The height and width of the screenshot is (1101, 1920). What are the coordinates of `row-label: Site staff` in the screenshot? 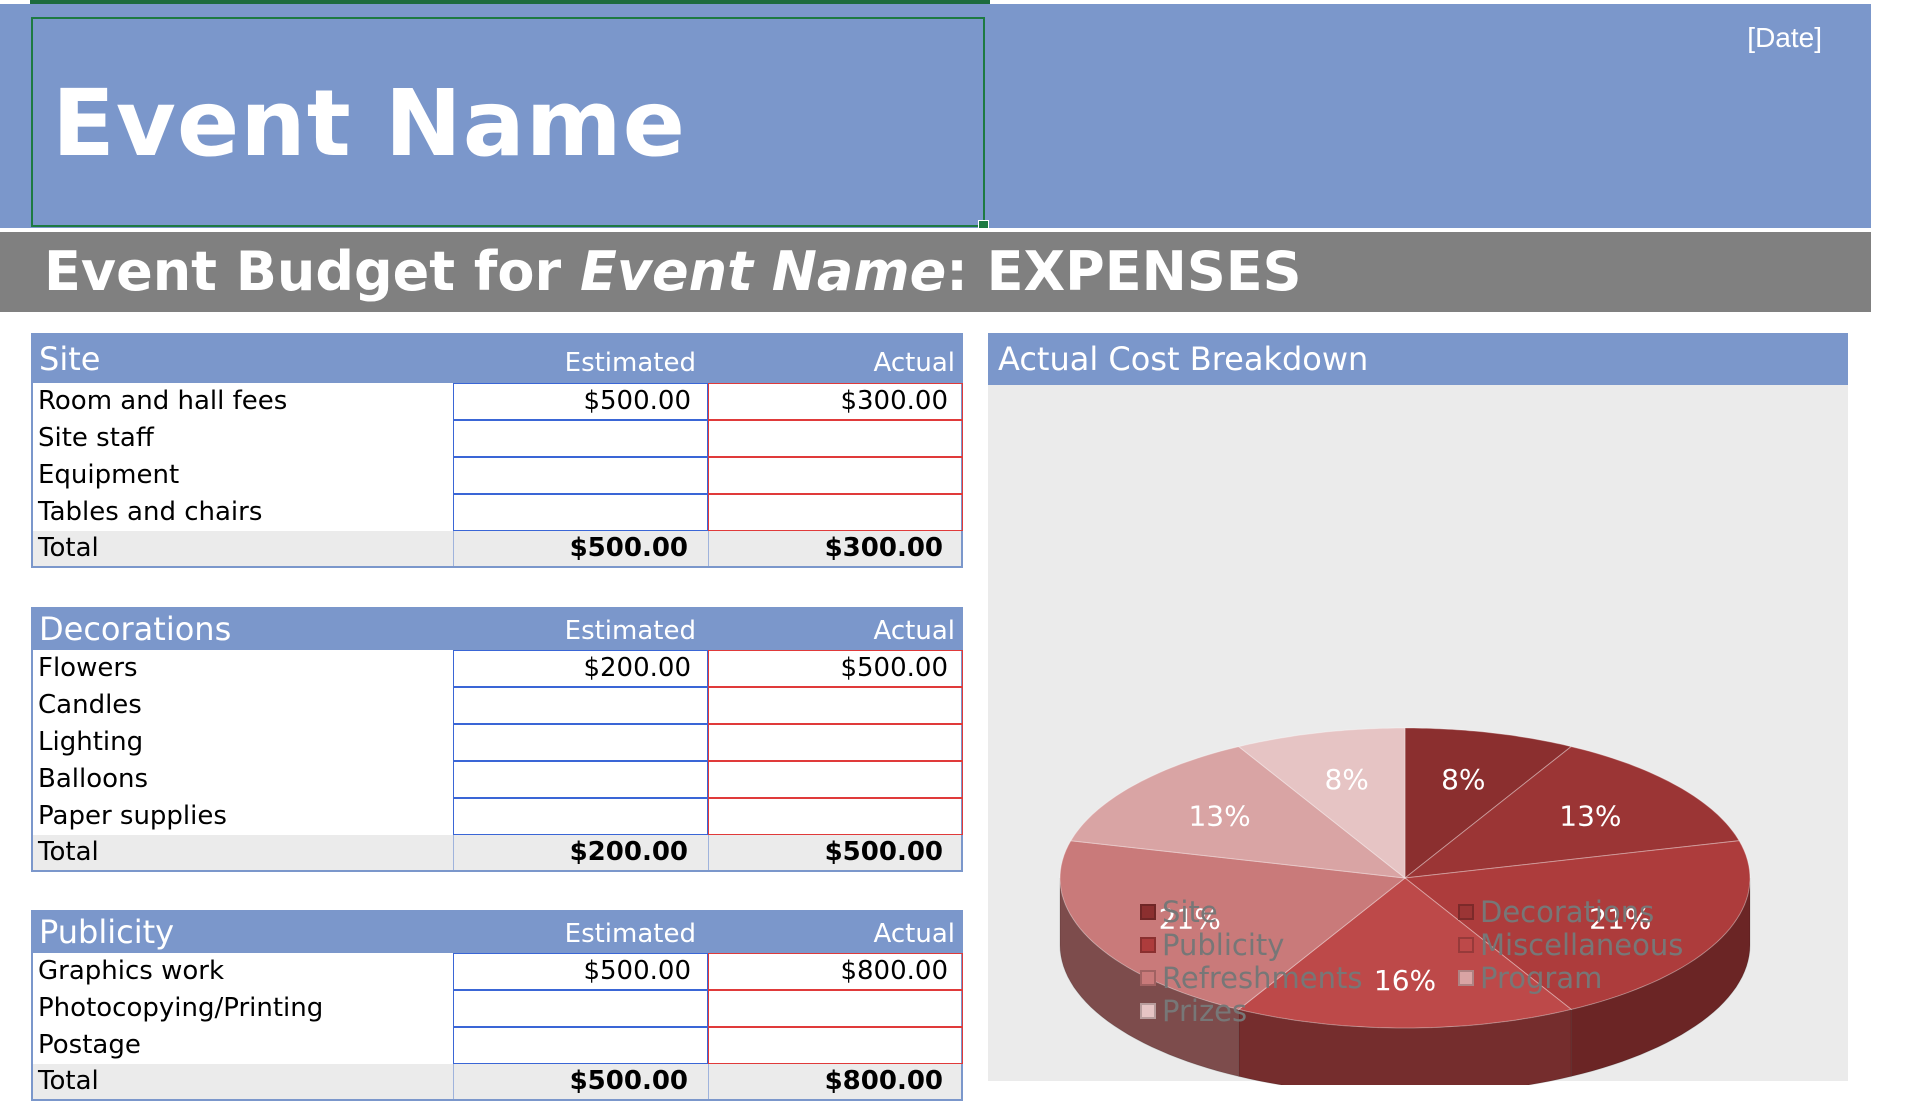 It's located at (96, 438).